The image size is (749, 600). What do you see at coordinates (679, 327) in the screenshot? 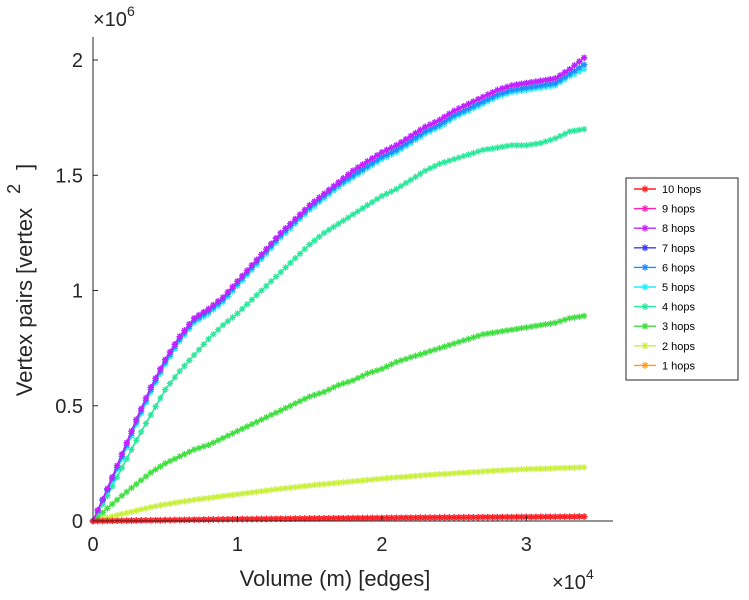
I see `legend-label: 3 hops` at bounding box center [679, 327].